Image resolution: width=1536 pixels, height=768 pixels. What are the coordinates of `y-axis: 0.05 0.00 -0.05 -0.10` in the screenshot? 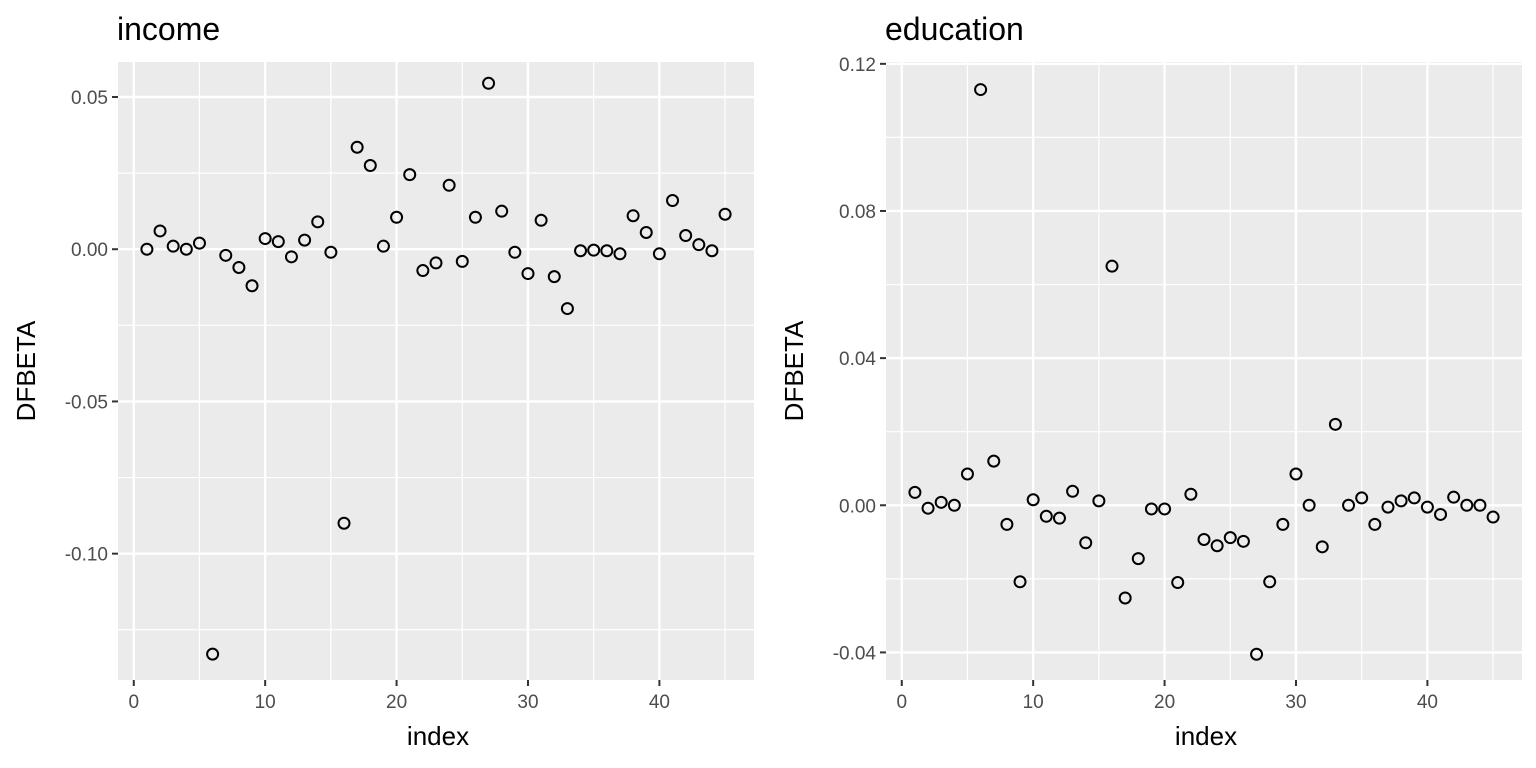 It's located at (91, 327).